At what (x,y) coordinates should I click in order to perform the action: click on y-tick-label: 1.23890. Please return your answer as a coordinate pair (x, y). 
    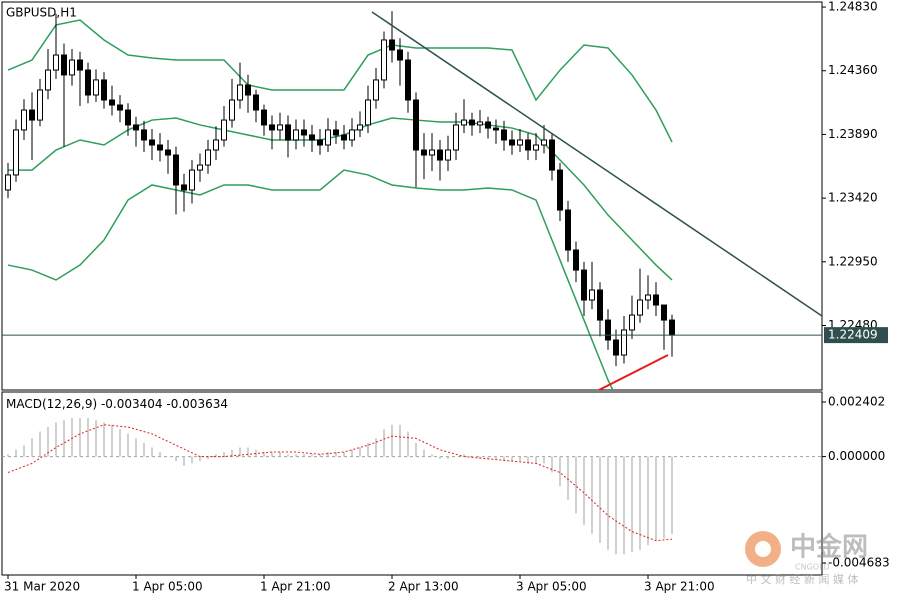
    Looking at the image, I should click on (853, 134).